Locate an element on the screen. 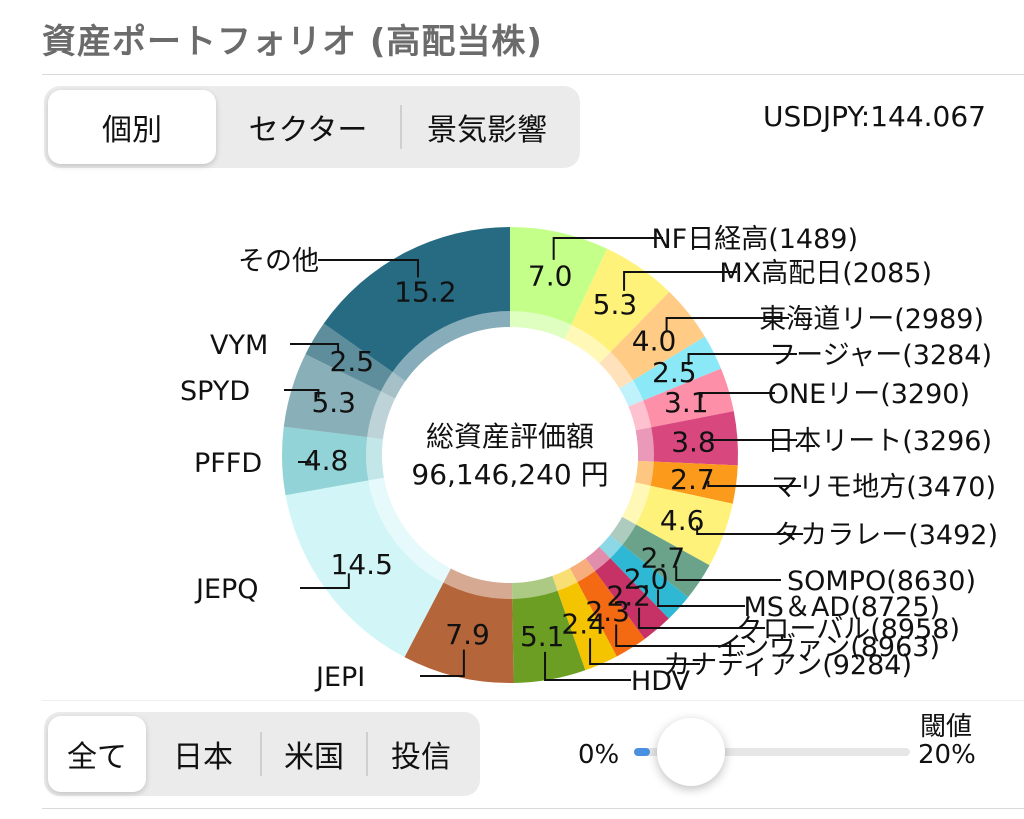 This screenshot has height=819, width=1024. slice-value-label: 4.8 is located at coordinates (326, 460).